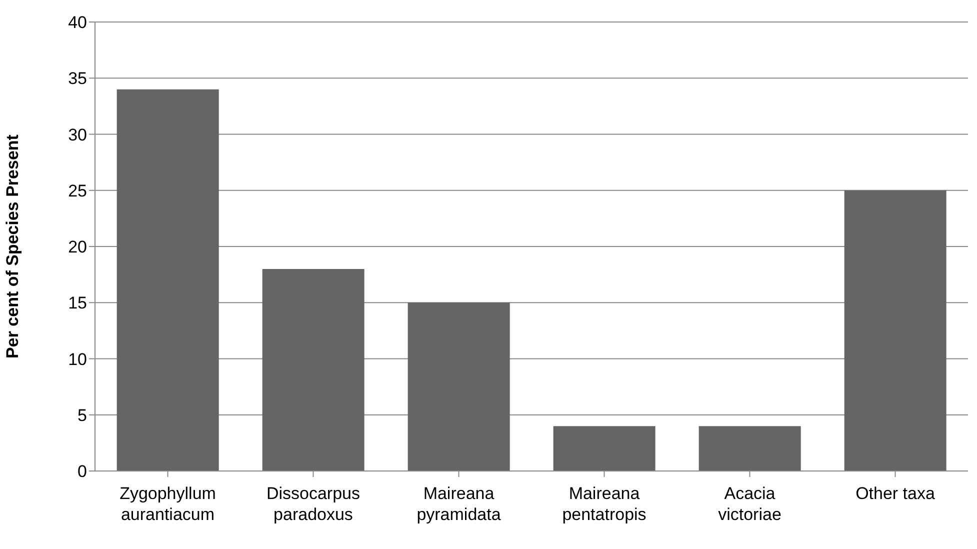 This screenshot has height=549, width=977. What do you see at coordinates (313, 504) in the screenshot?
I see `x-tick-label: Dissocarpus paradoxus` at bounding box center [313, 504].